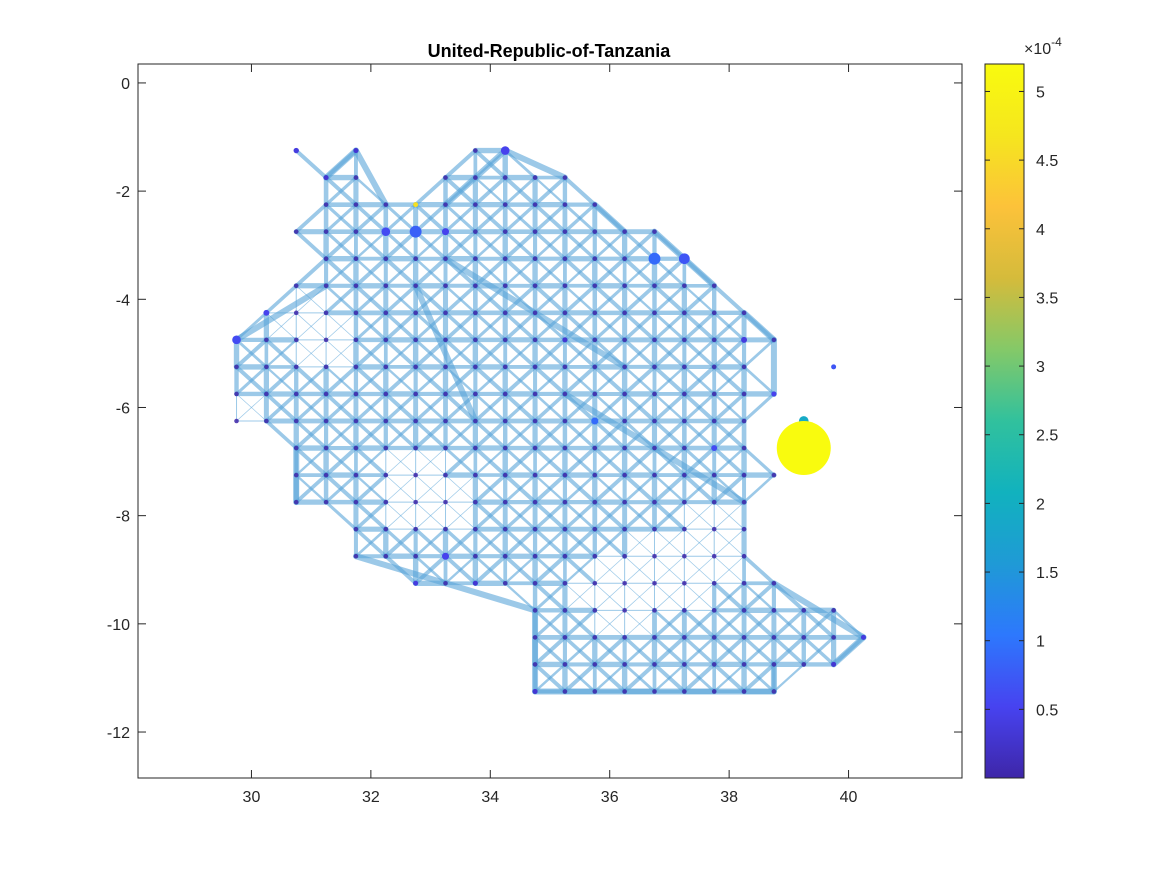 Image resolution: width=1167 pixels, height=875 pixels. Describe the element at coordinates (125, 84) in the screenshot. I see `y-tick-label: 0` at that location.